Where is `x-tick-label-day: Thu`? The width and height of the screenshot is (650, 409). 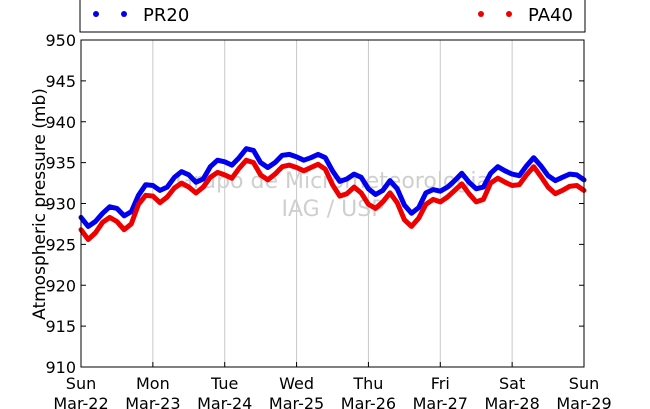
x-tick-label-day: Thu is located at coordinates (367, 383).